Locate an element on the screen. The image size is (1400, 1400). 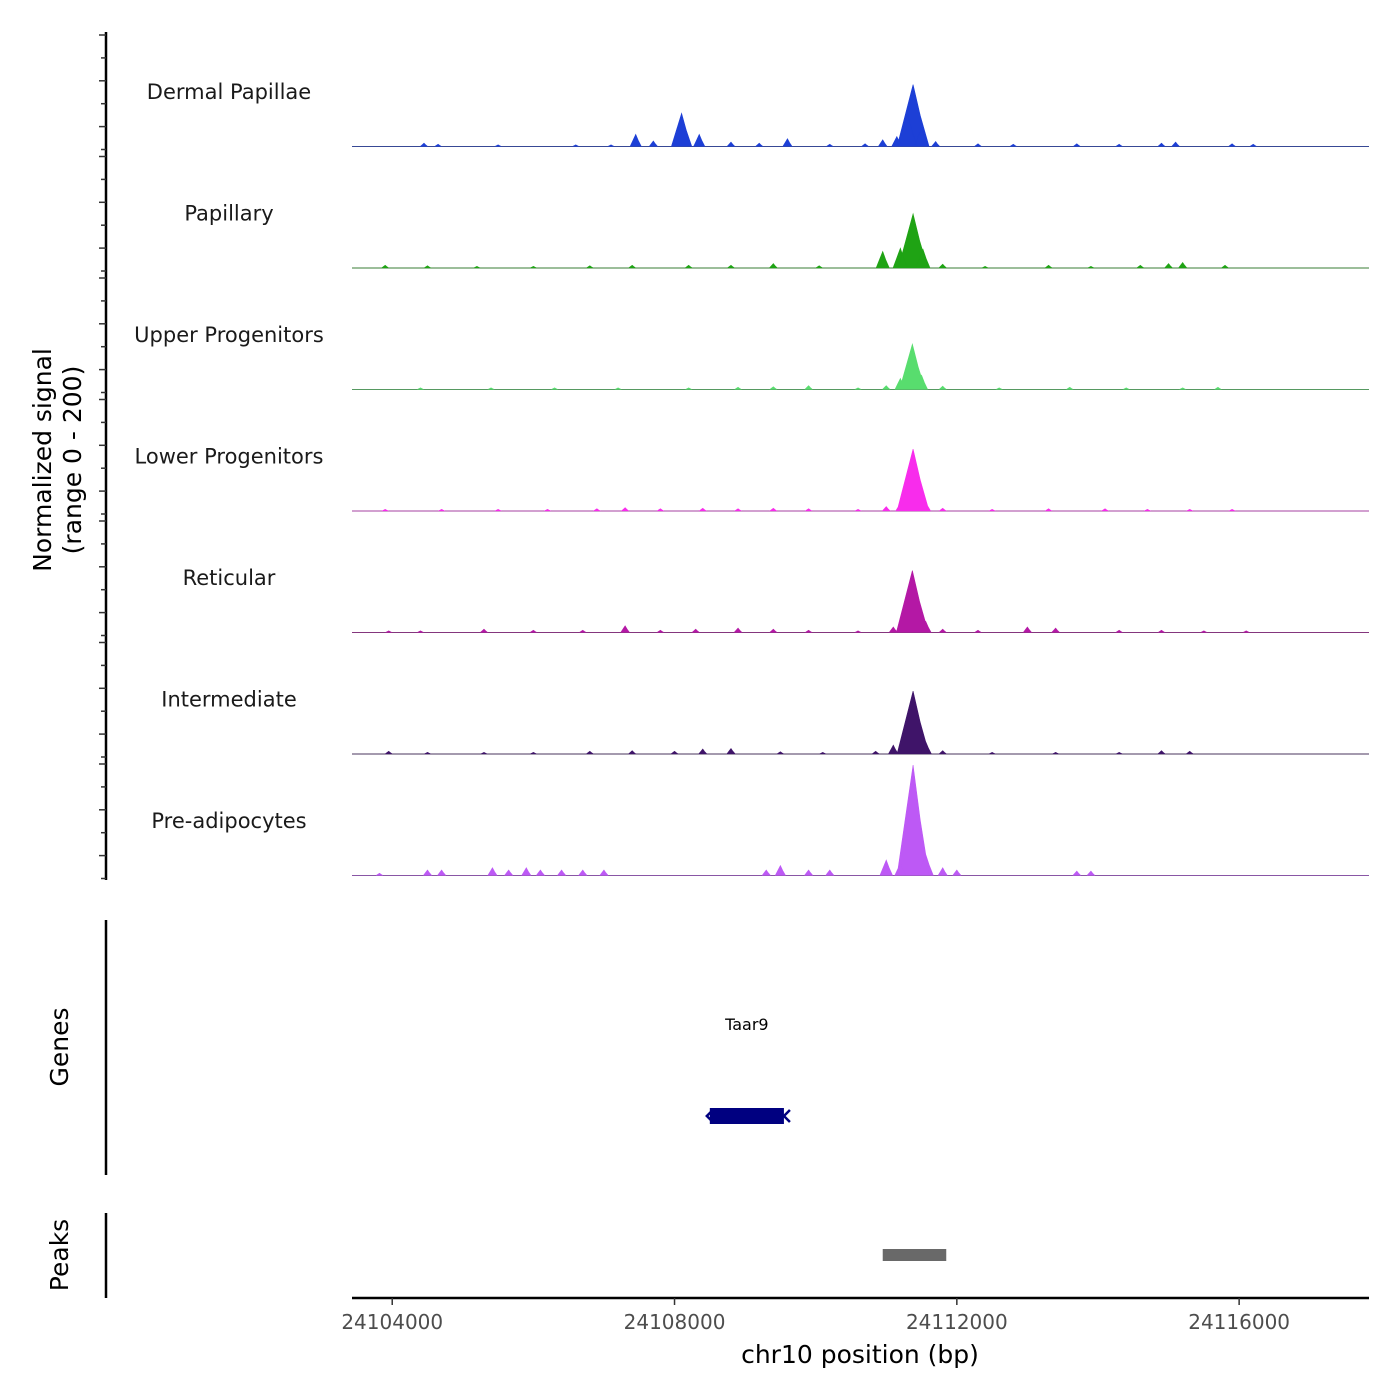
track-intermediate: Intermediate is located at coordinates (765, 721).